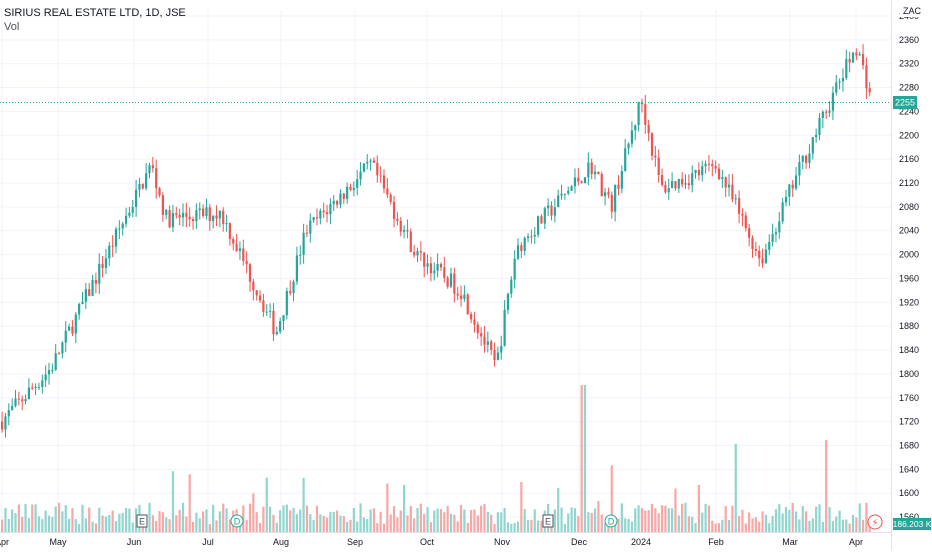  What do you see at coordinates (611, 521) in the screenshot?
I see `dividend-marker: D` at bounding box center [611, 521].